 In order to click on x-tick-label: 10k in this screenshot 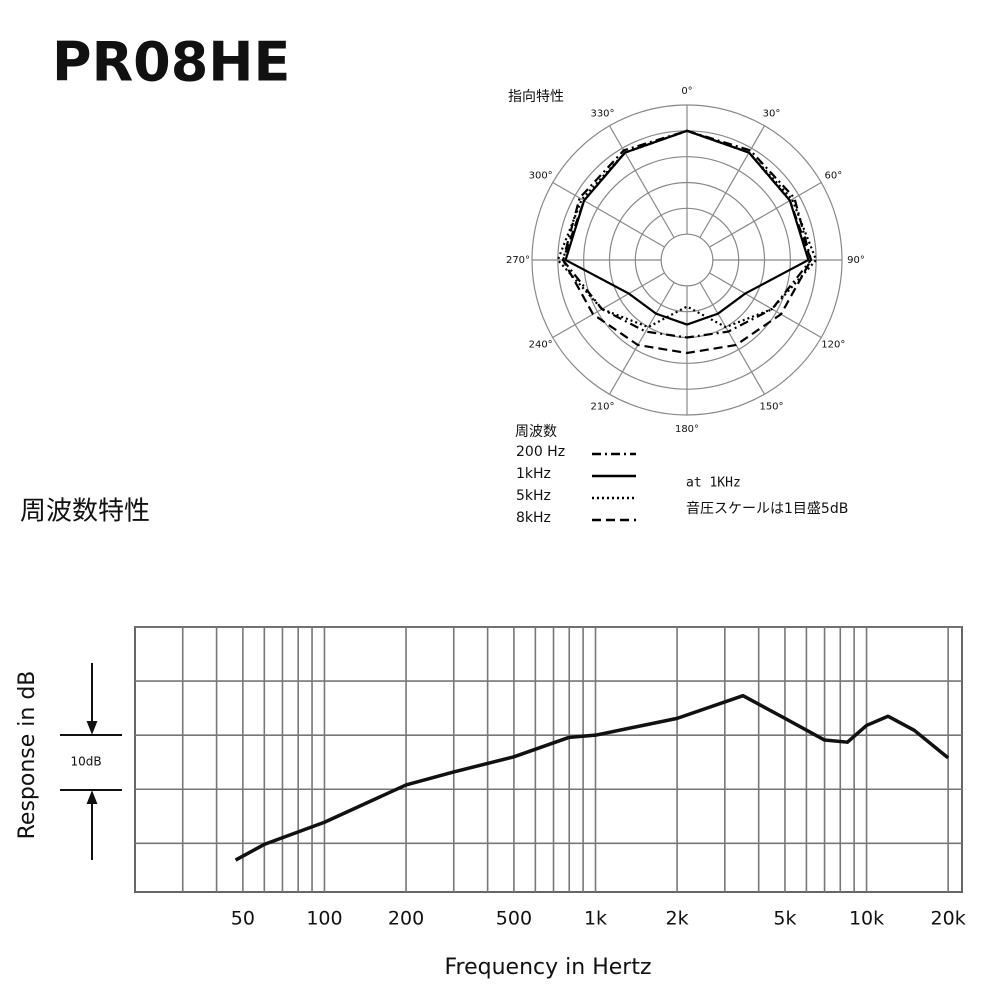, I will do `click(866, 919)`.